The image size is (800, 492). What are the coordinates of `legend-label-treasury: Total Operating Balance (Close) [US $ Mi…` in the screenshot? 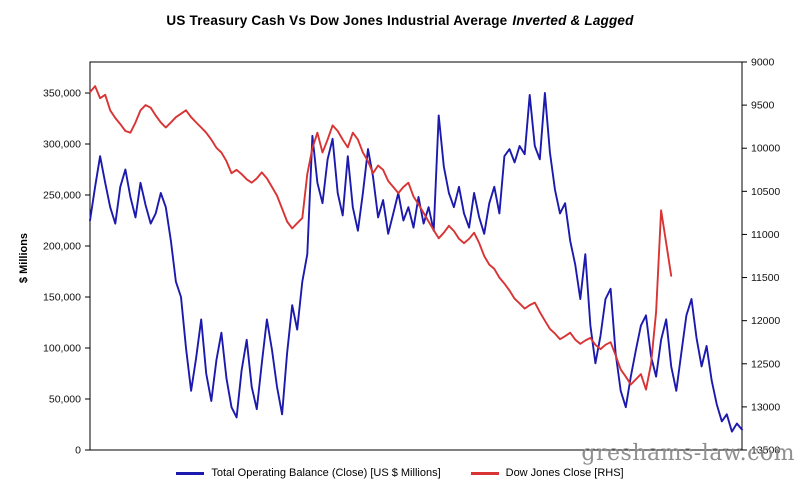 It's located at (326, 473).